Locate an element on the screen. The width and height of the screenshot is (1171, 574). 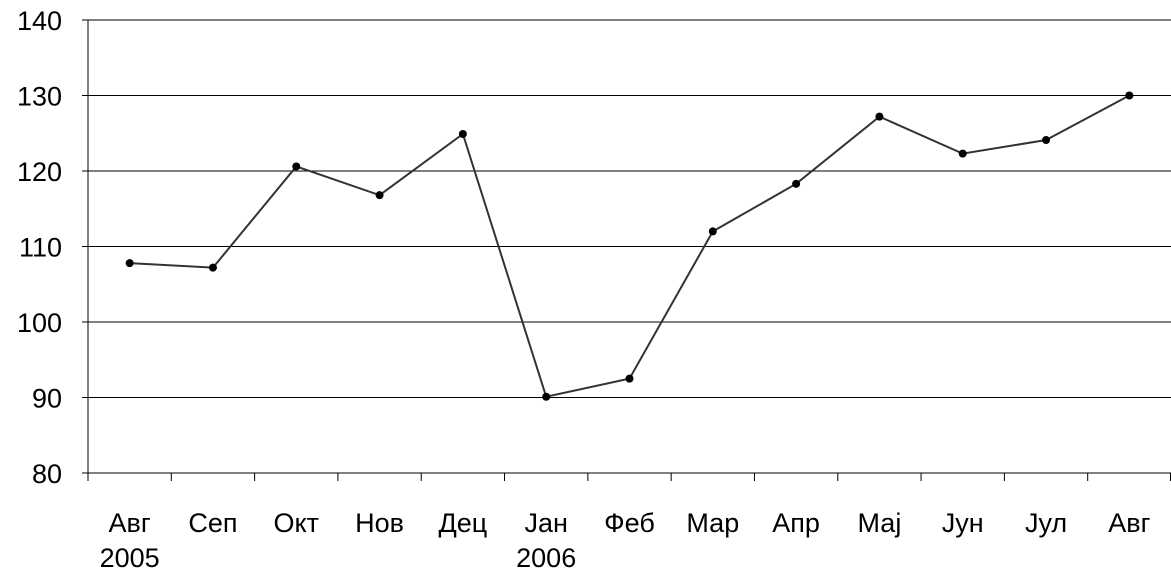
x-tick-label: Апр is located at coordinates (796, 523).